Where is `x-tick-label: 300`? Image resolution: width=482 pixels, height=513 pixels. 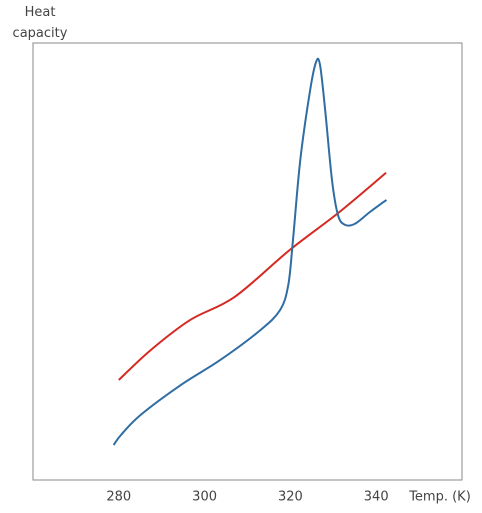
x-tick-label: 300 is located at coordinates (204, 497).